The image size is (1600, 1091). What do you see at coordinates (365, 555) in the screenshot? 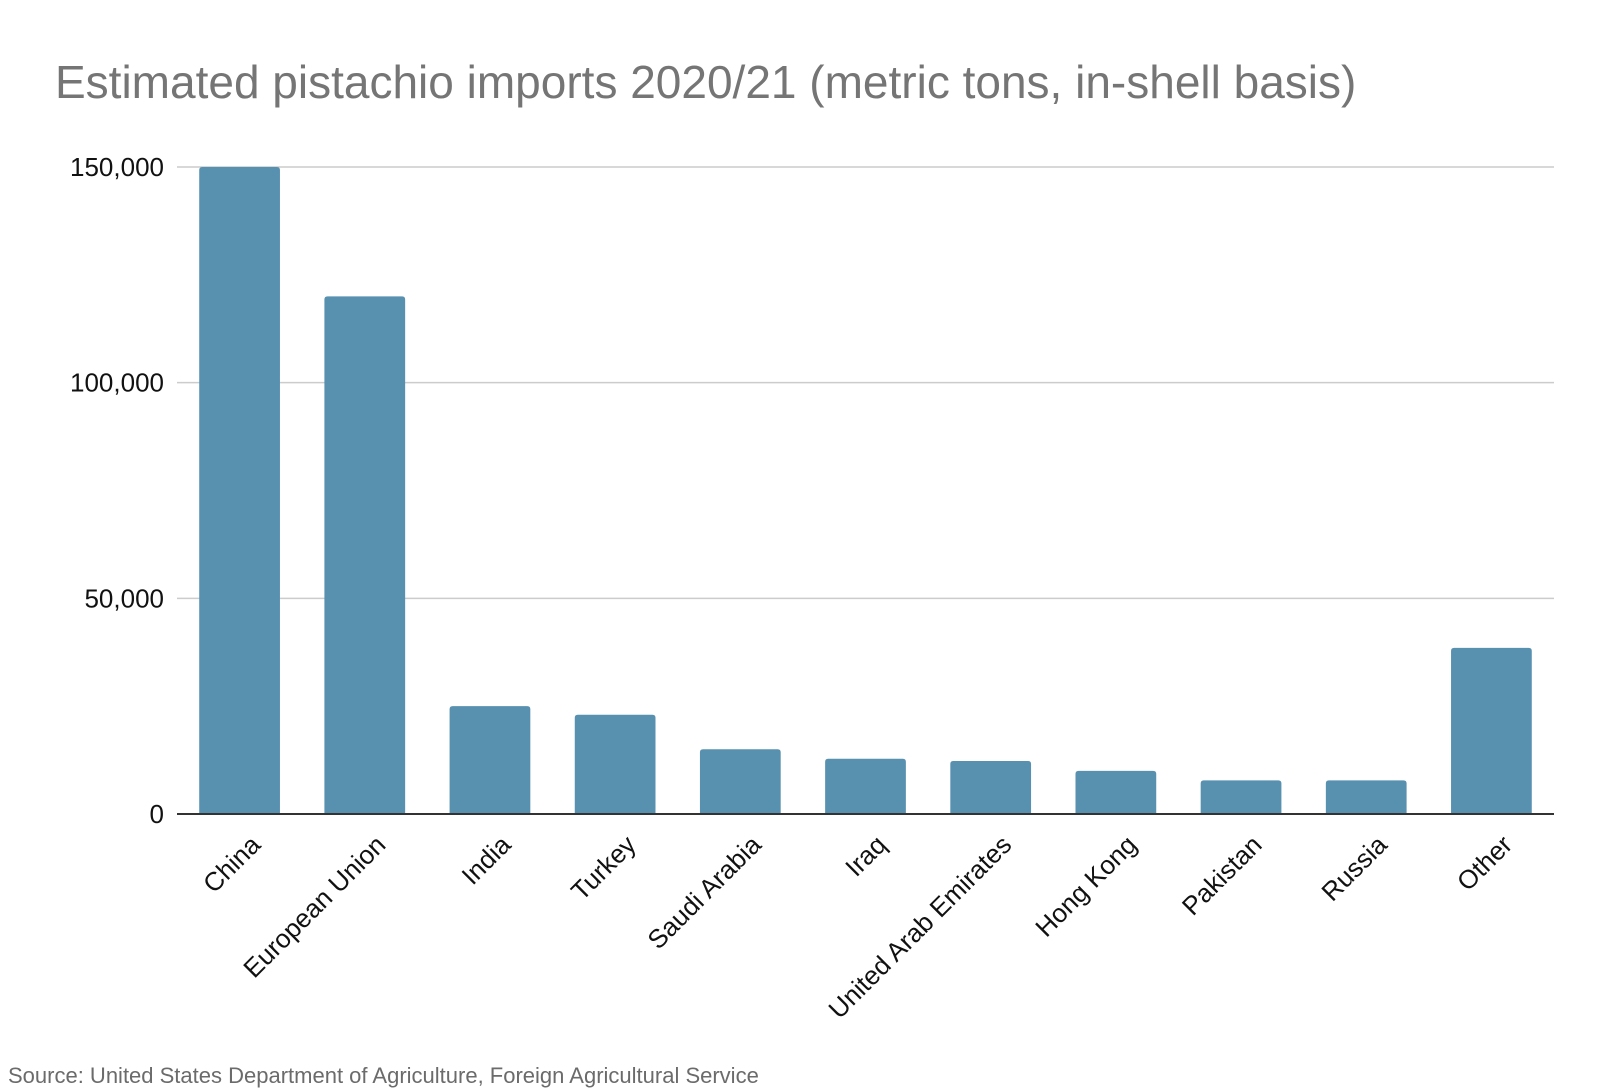
I see `bar-european-union` at bounding box center [365, 555].